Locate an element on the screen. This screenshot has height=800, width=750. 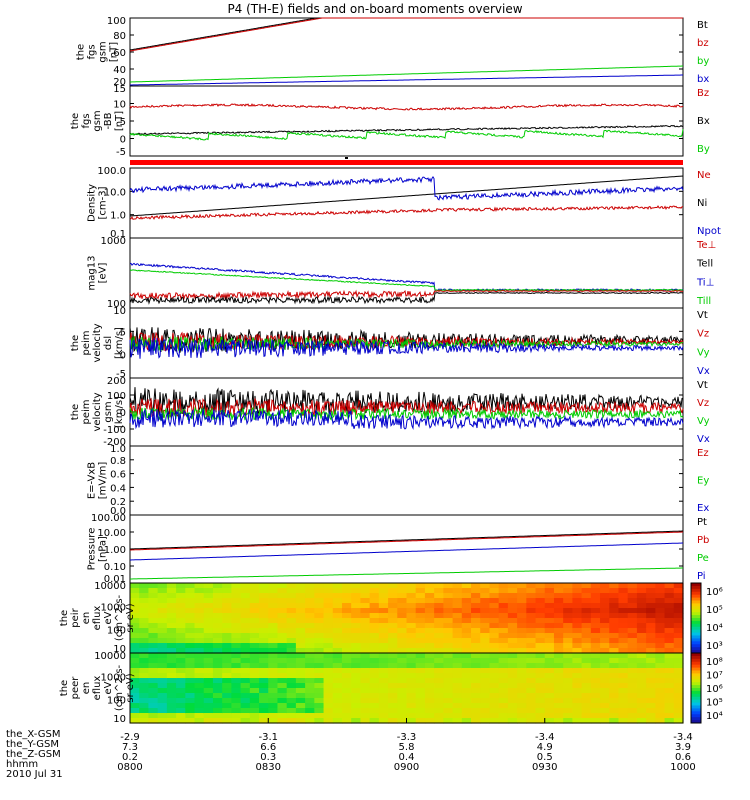
y-axis-label: Pressure is located at coordinates (92, 549).